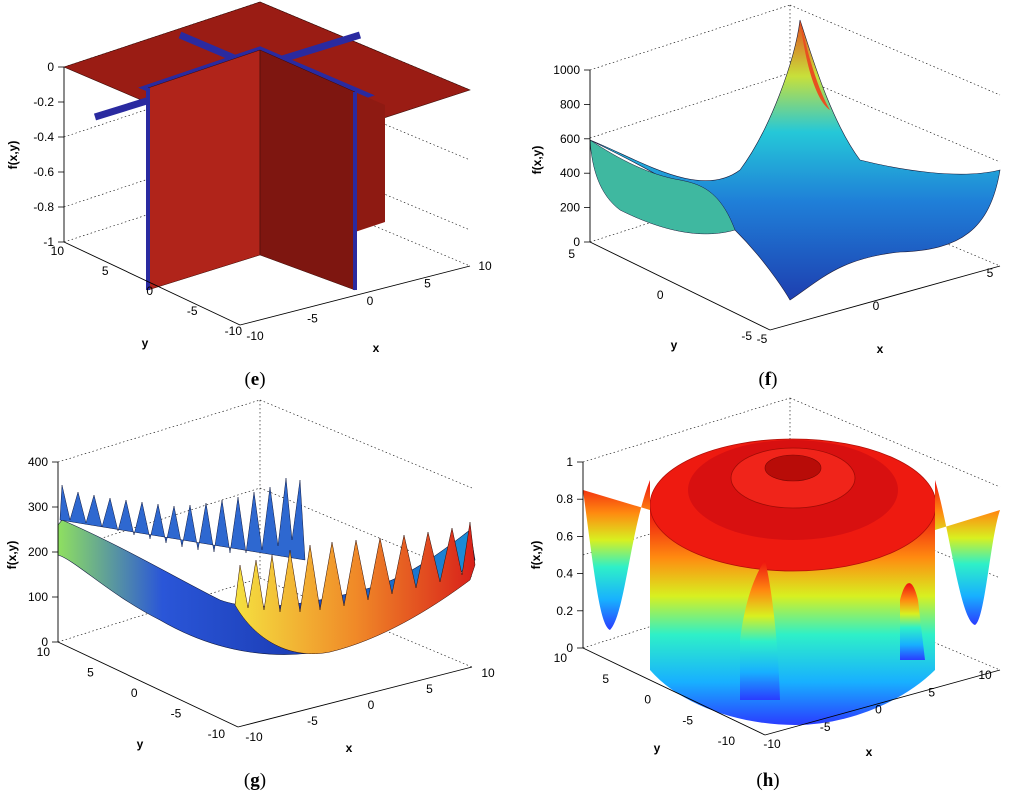 This screenshot has width=1024, height=799. What do you see at coordinates (38, 507) in the screenshot?
I see `panel-g-ztick-label: 300` at bounding box center [38, 507].